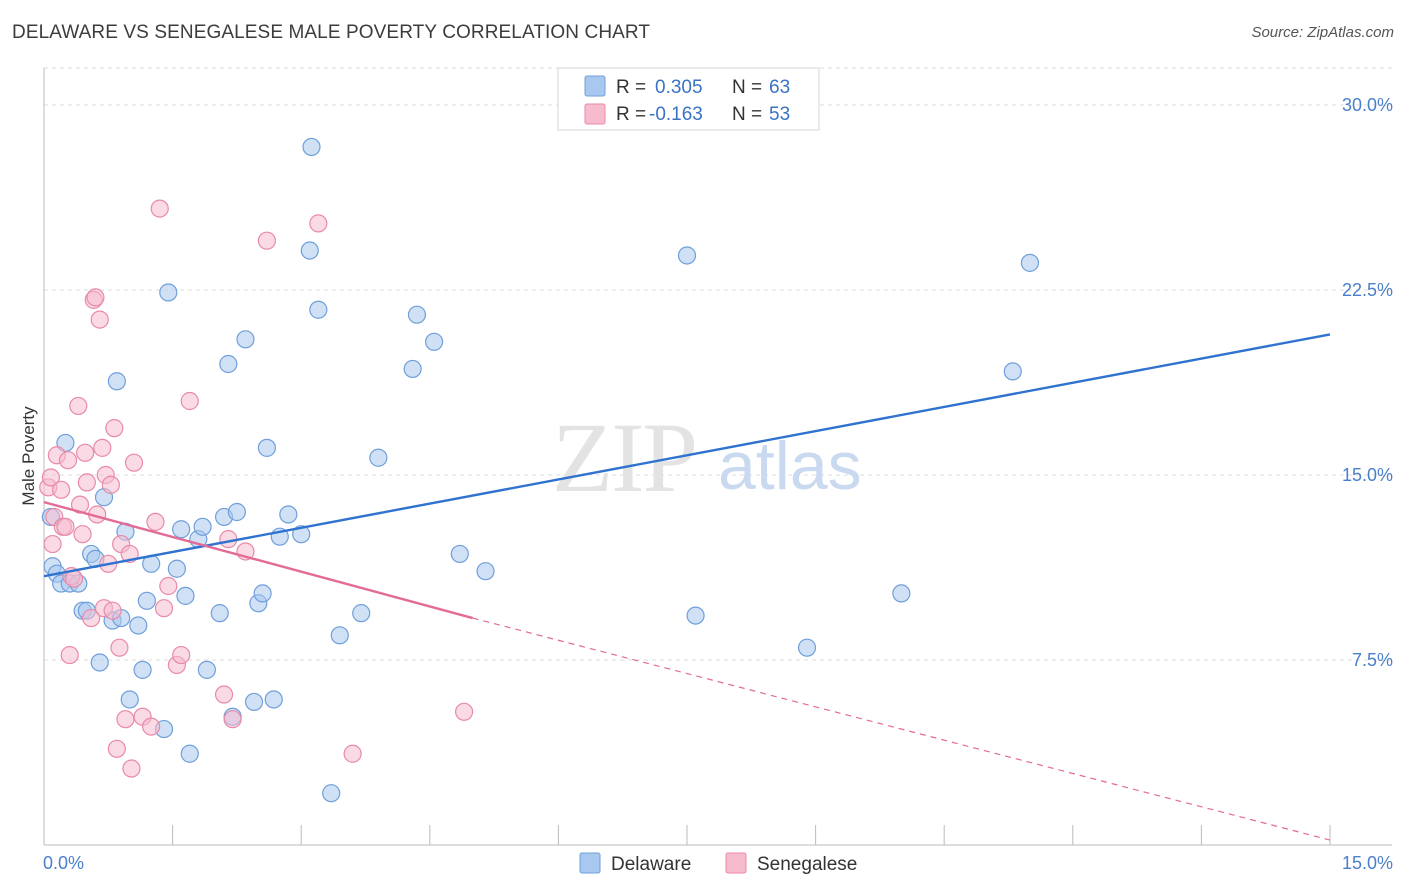 The width and height of the screenshot is (1406, 892). What do you see at coordinates (779, 87) in the screenshot?
I see `legend-n-value-delaware: 63` at bounding box center [779, 87].